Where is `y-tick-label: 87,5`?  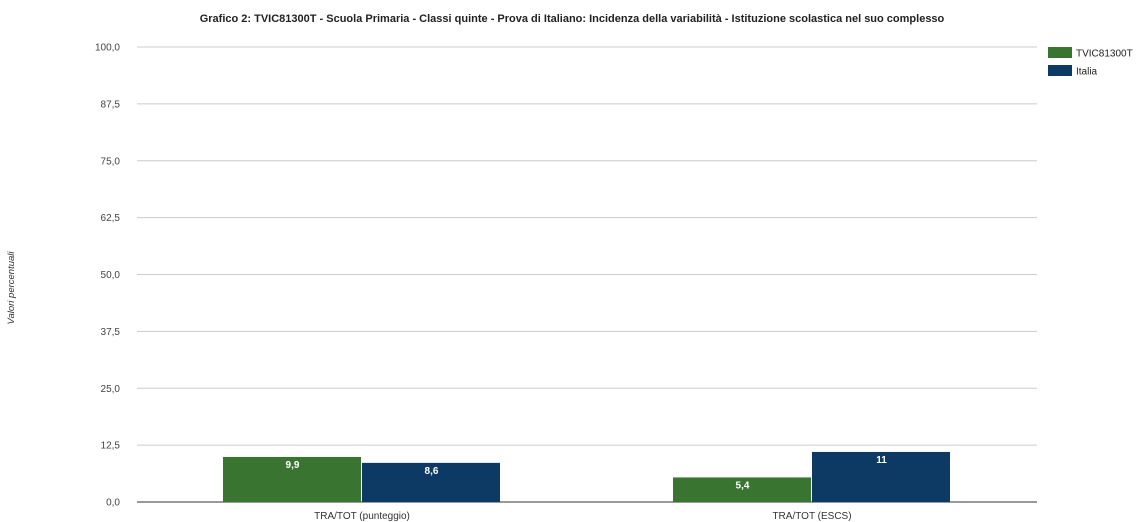 y-tick-label: 87,5 is located at coordinates (111, 104).